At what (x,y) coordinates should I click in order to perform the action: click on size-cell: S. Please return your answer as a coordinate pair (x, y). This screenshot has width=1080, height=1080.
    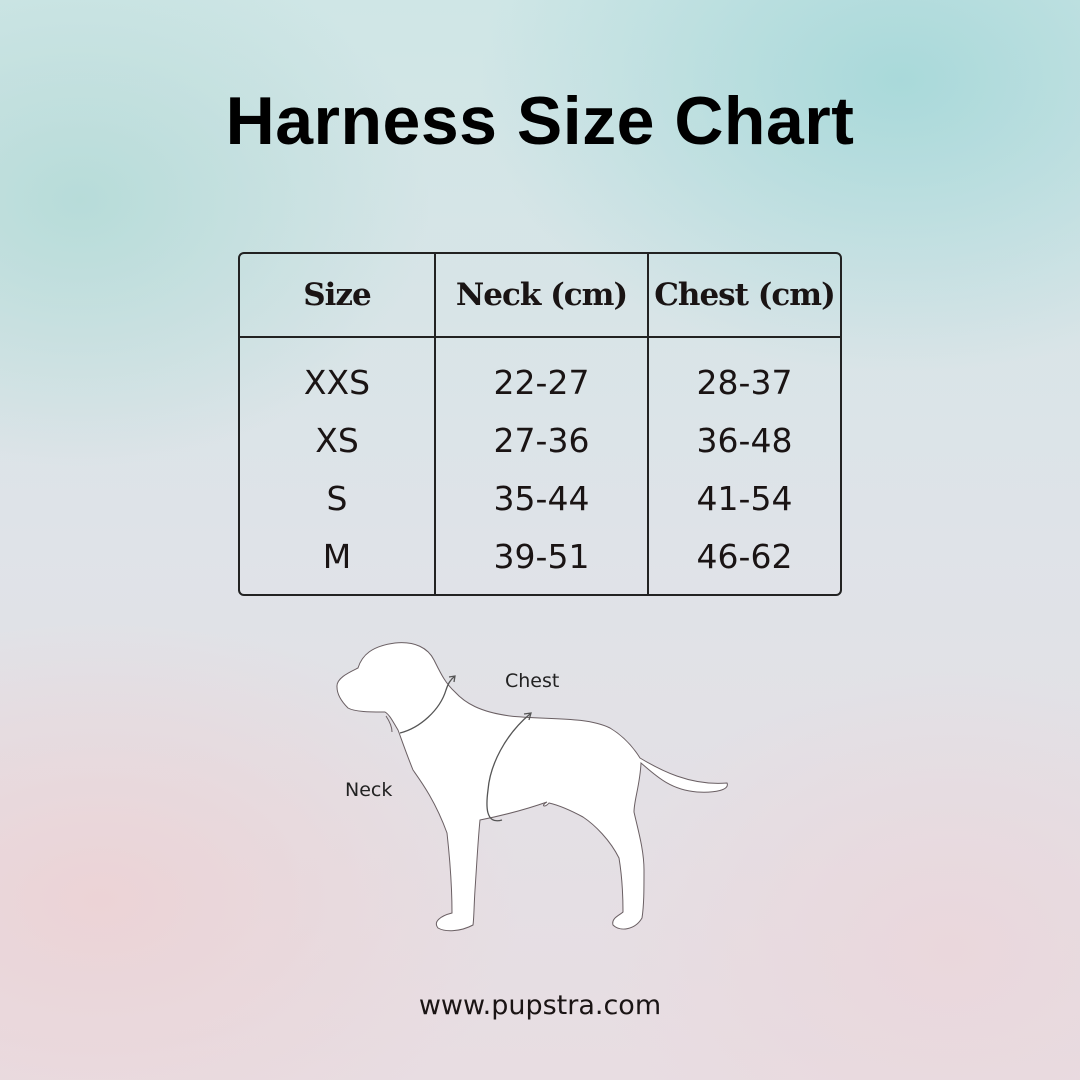
    Looking at the image, I should click on (338, 498).